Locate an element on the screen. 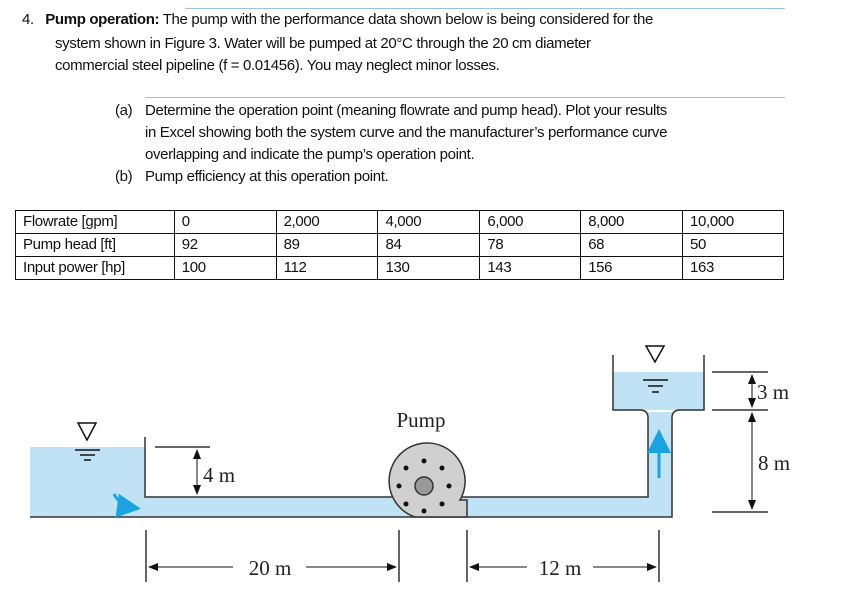 This screenshot has height=600, width=841. part-b-line-1: Pump efficiency at this operation point. is located at coordinates (267, 176).